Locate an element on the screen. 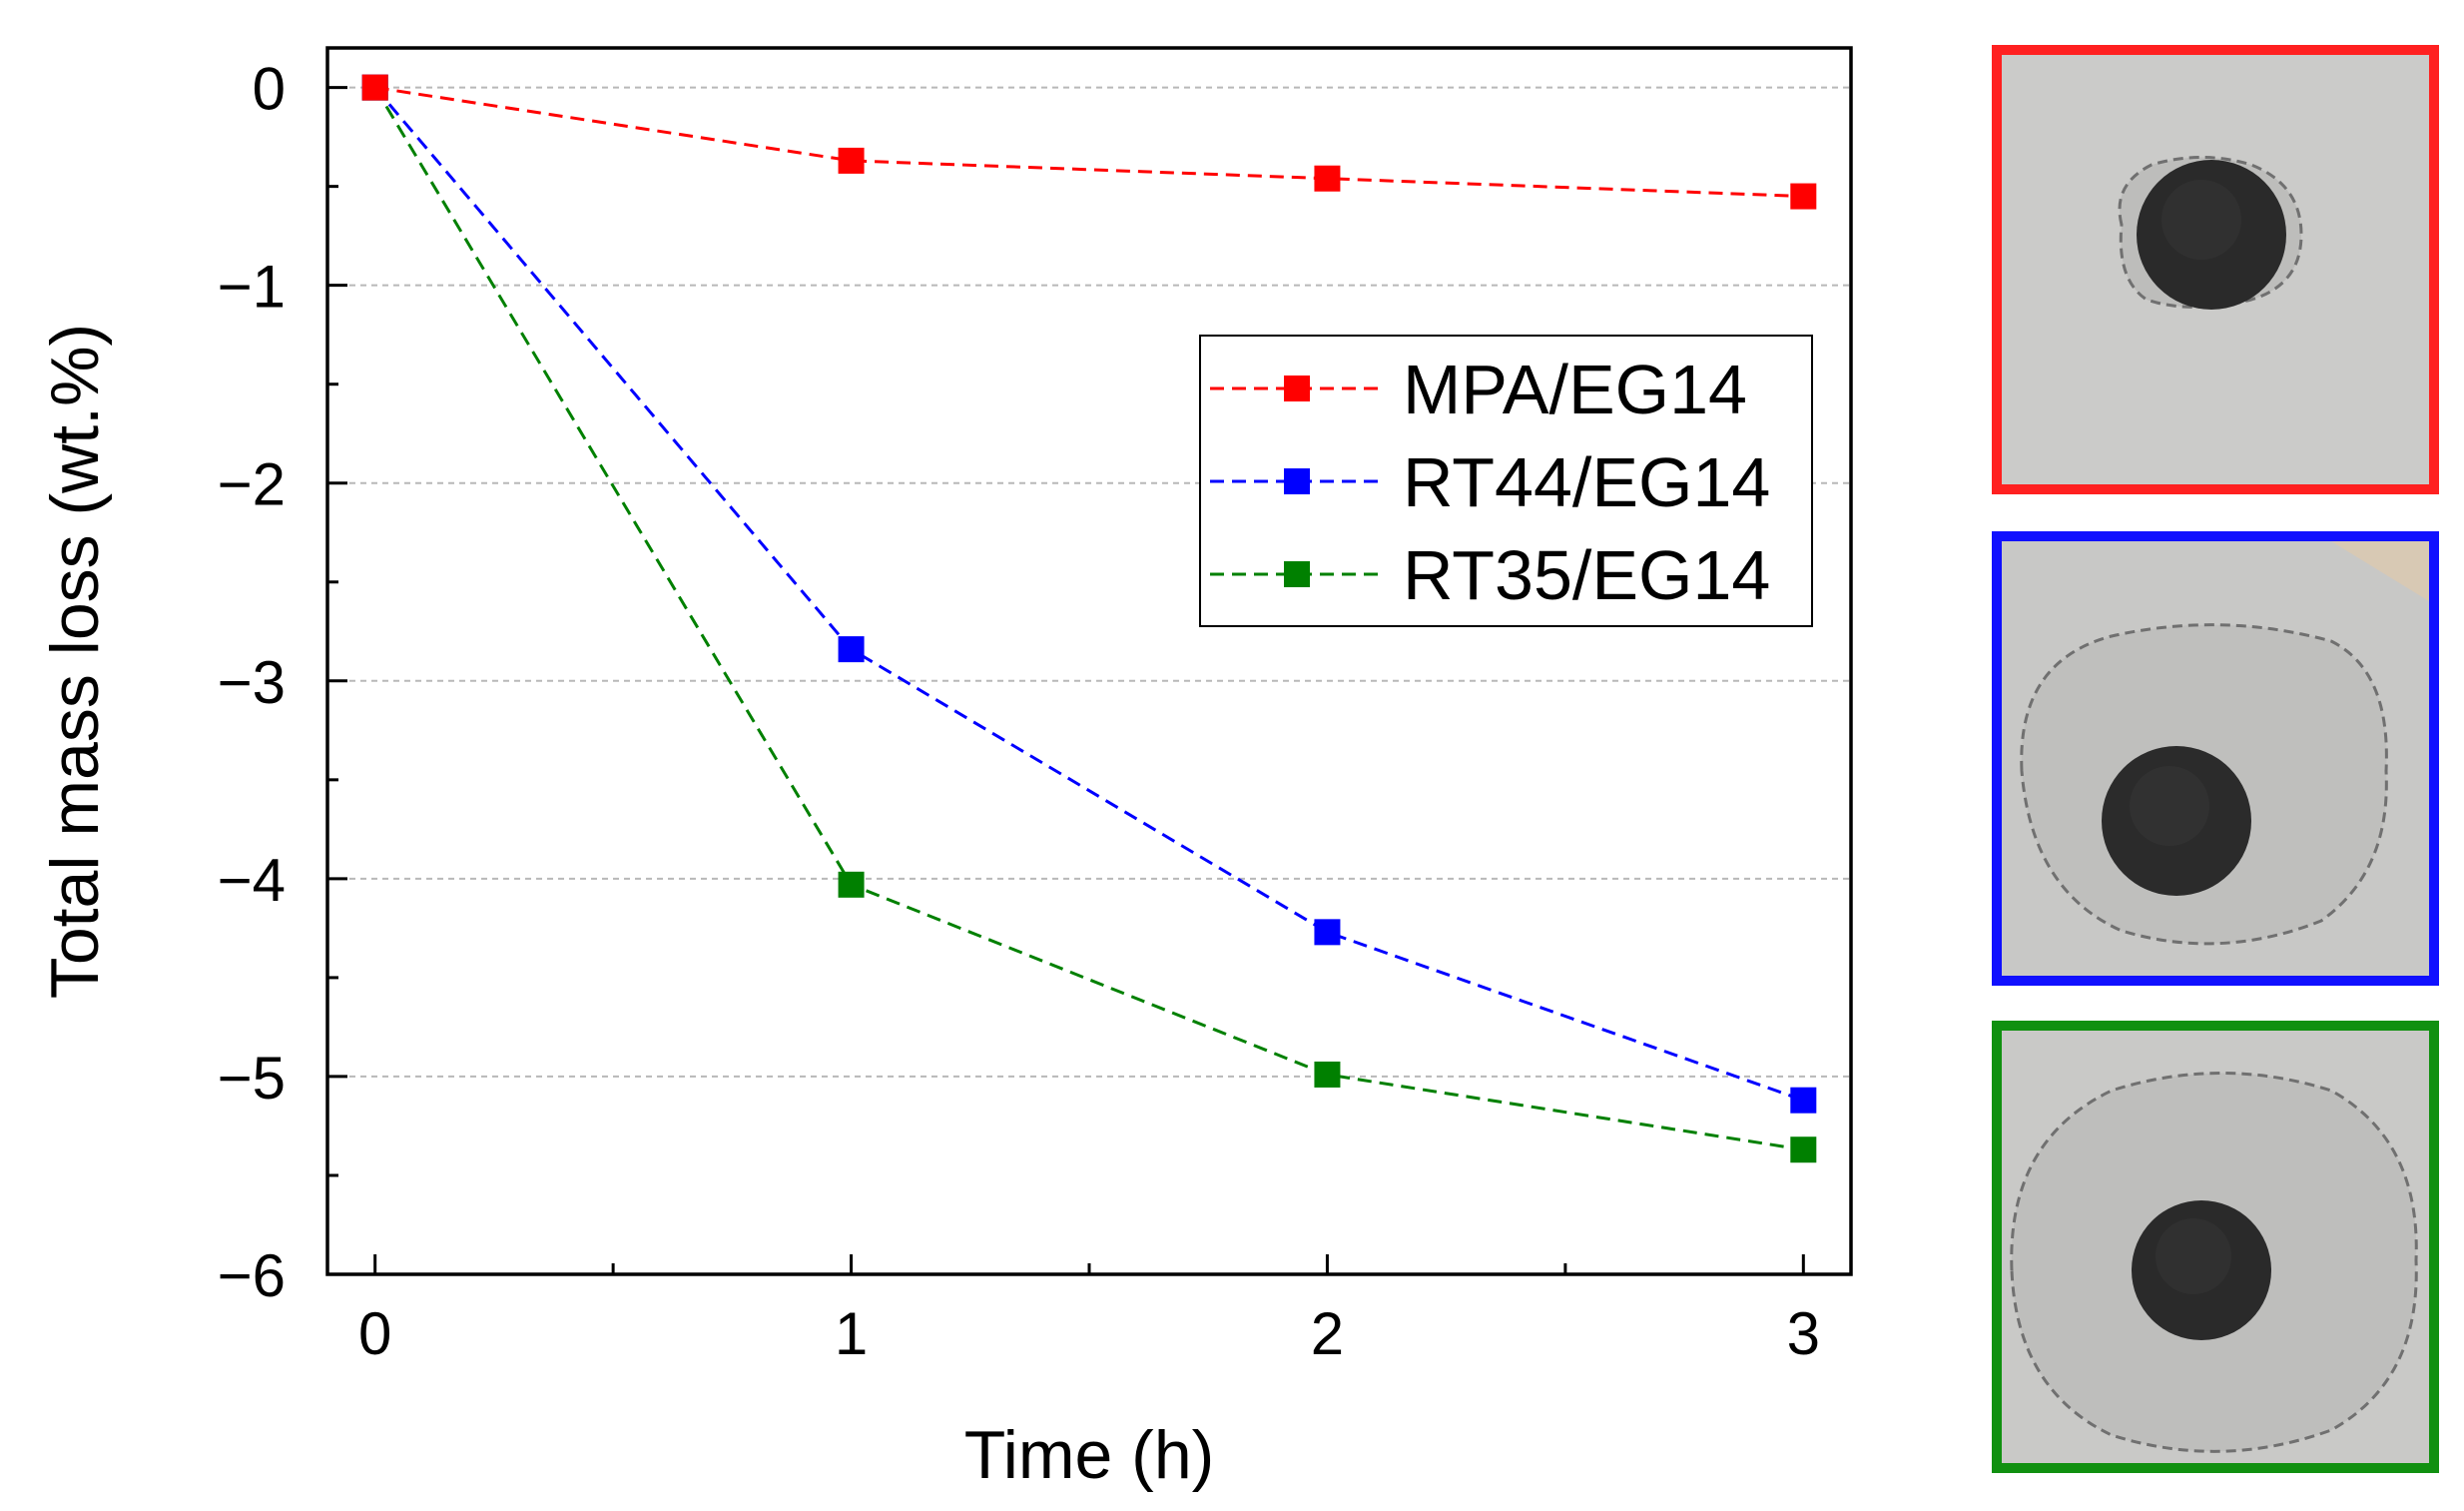 This screenshot has width=2464, height=1511. series-line is located at coordinates (1089, 142).